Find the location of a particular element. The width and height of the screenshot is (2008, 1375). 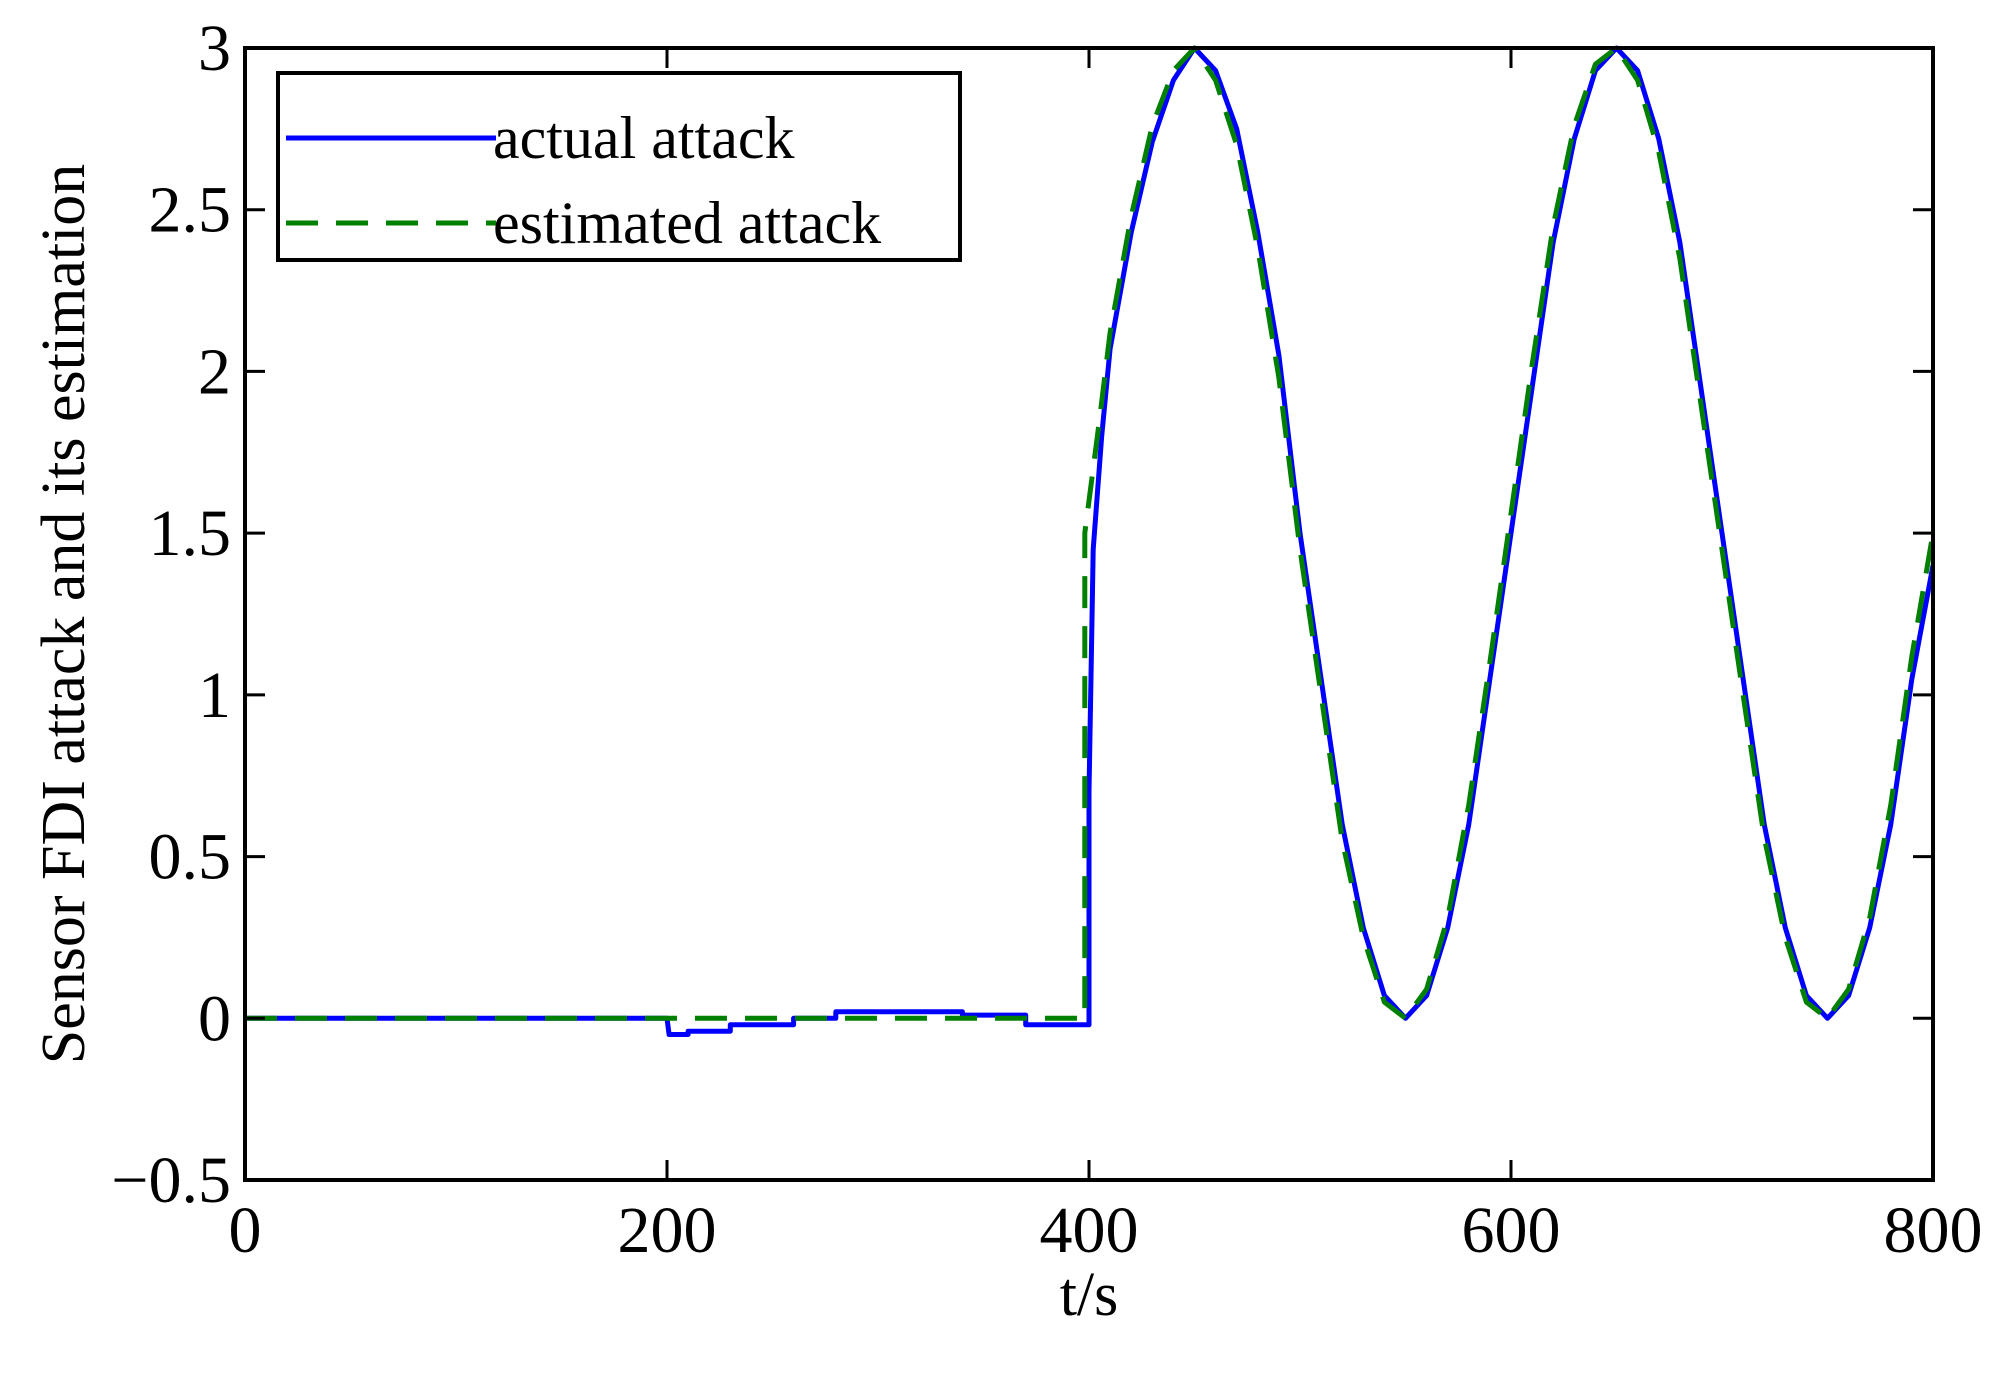

legend-box is located at coordinates (619, 166).